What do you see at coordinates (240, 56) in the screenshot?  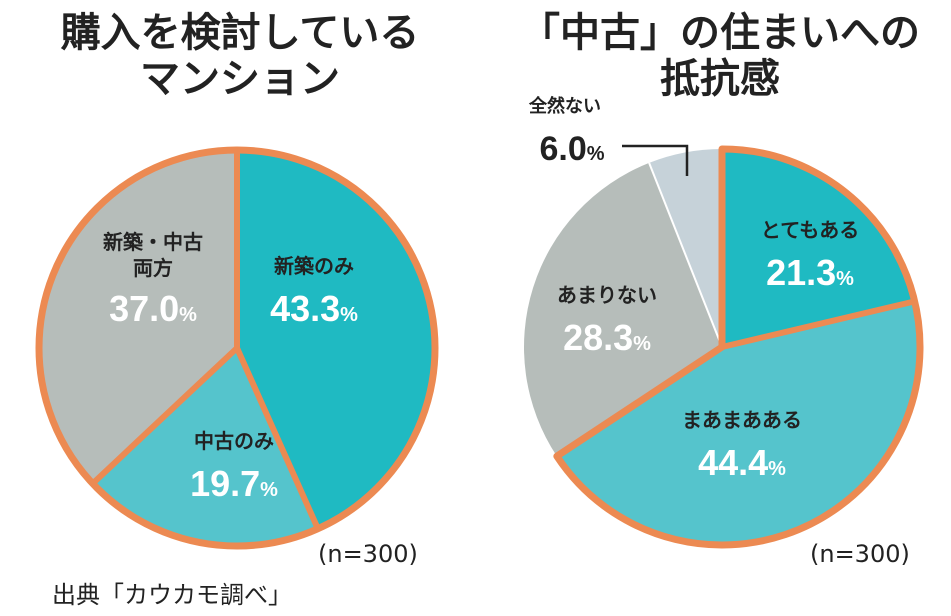 I see `chart-title-left: 購入を検討している マンション` at bounding box center [240, 56].